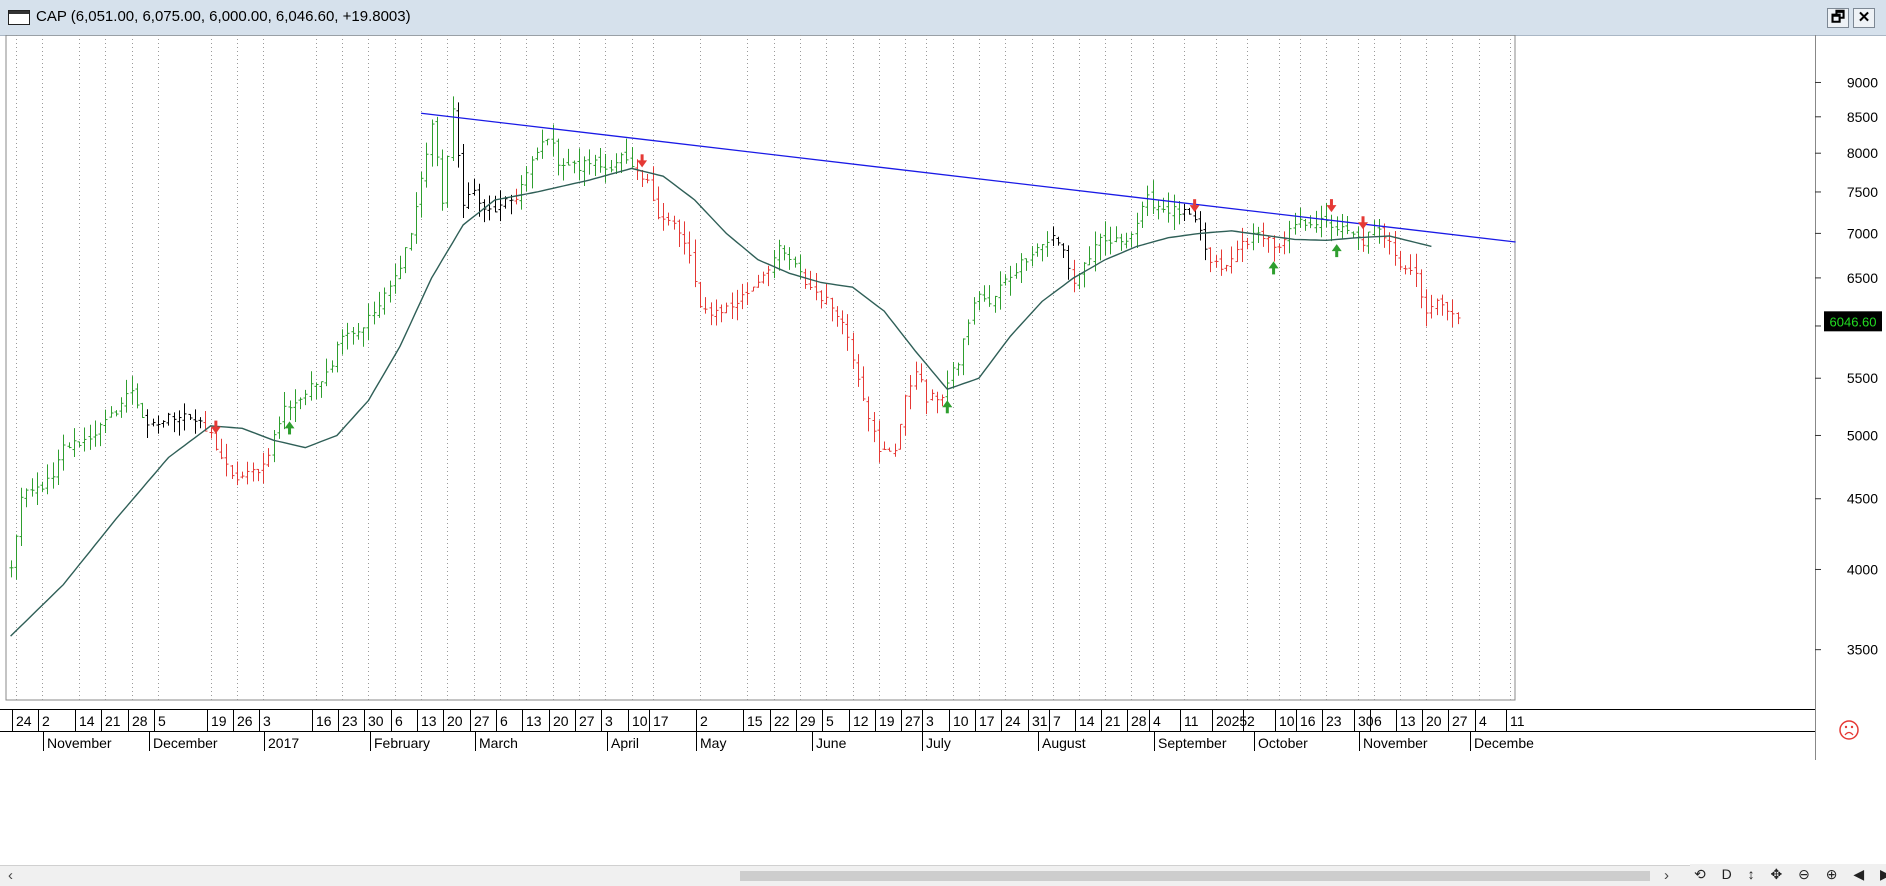  I want to click on scrollbar-thumb, so click(1195, 876).